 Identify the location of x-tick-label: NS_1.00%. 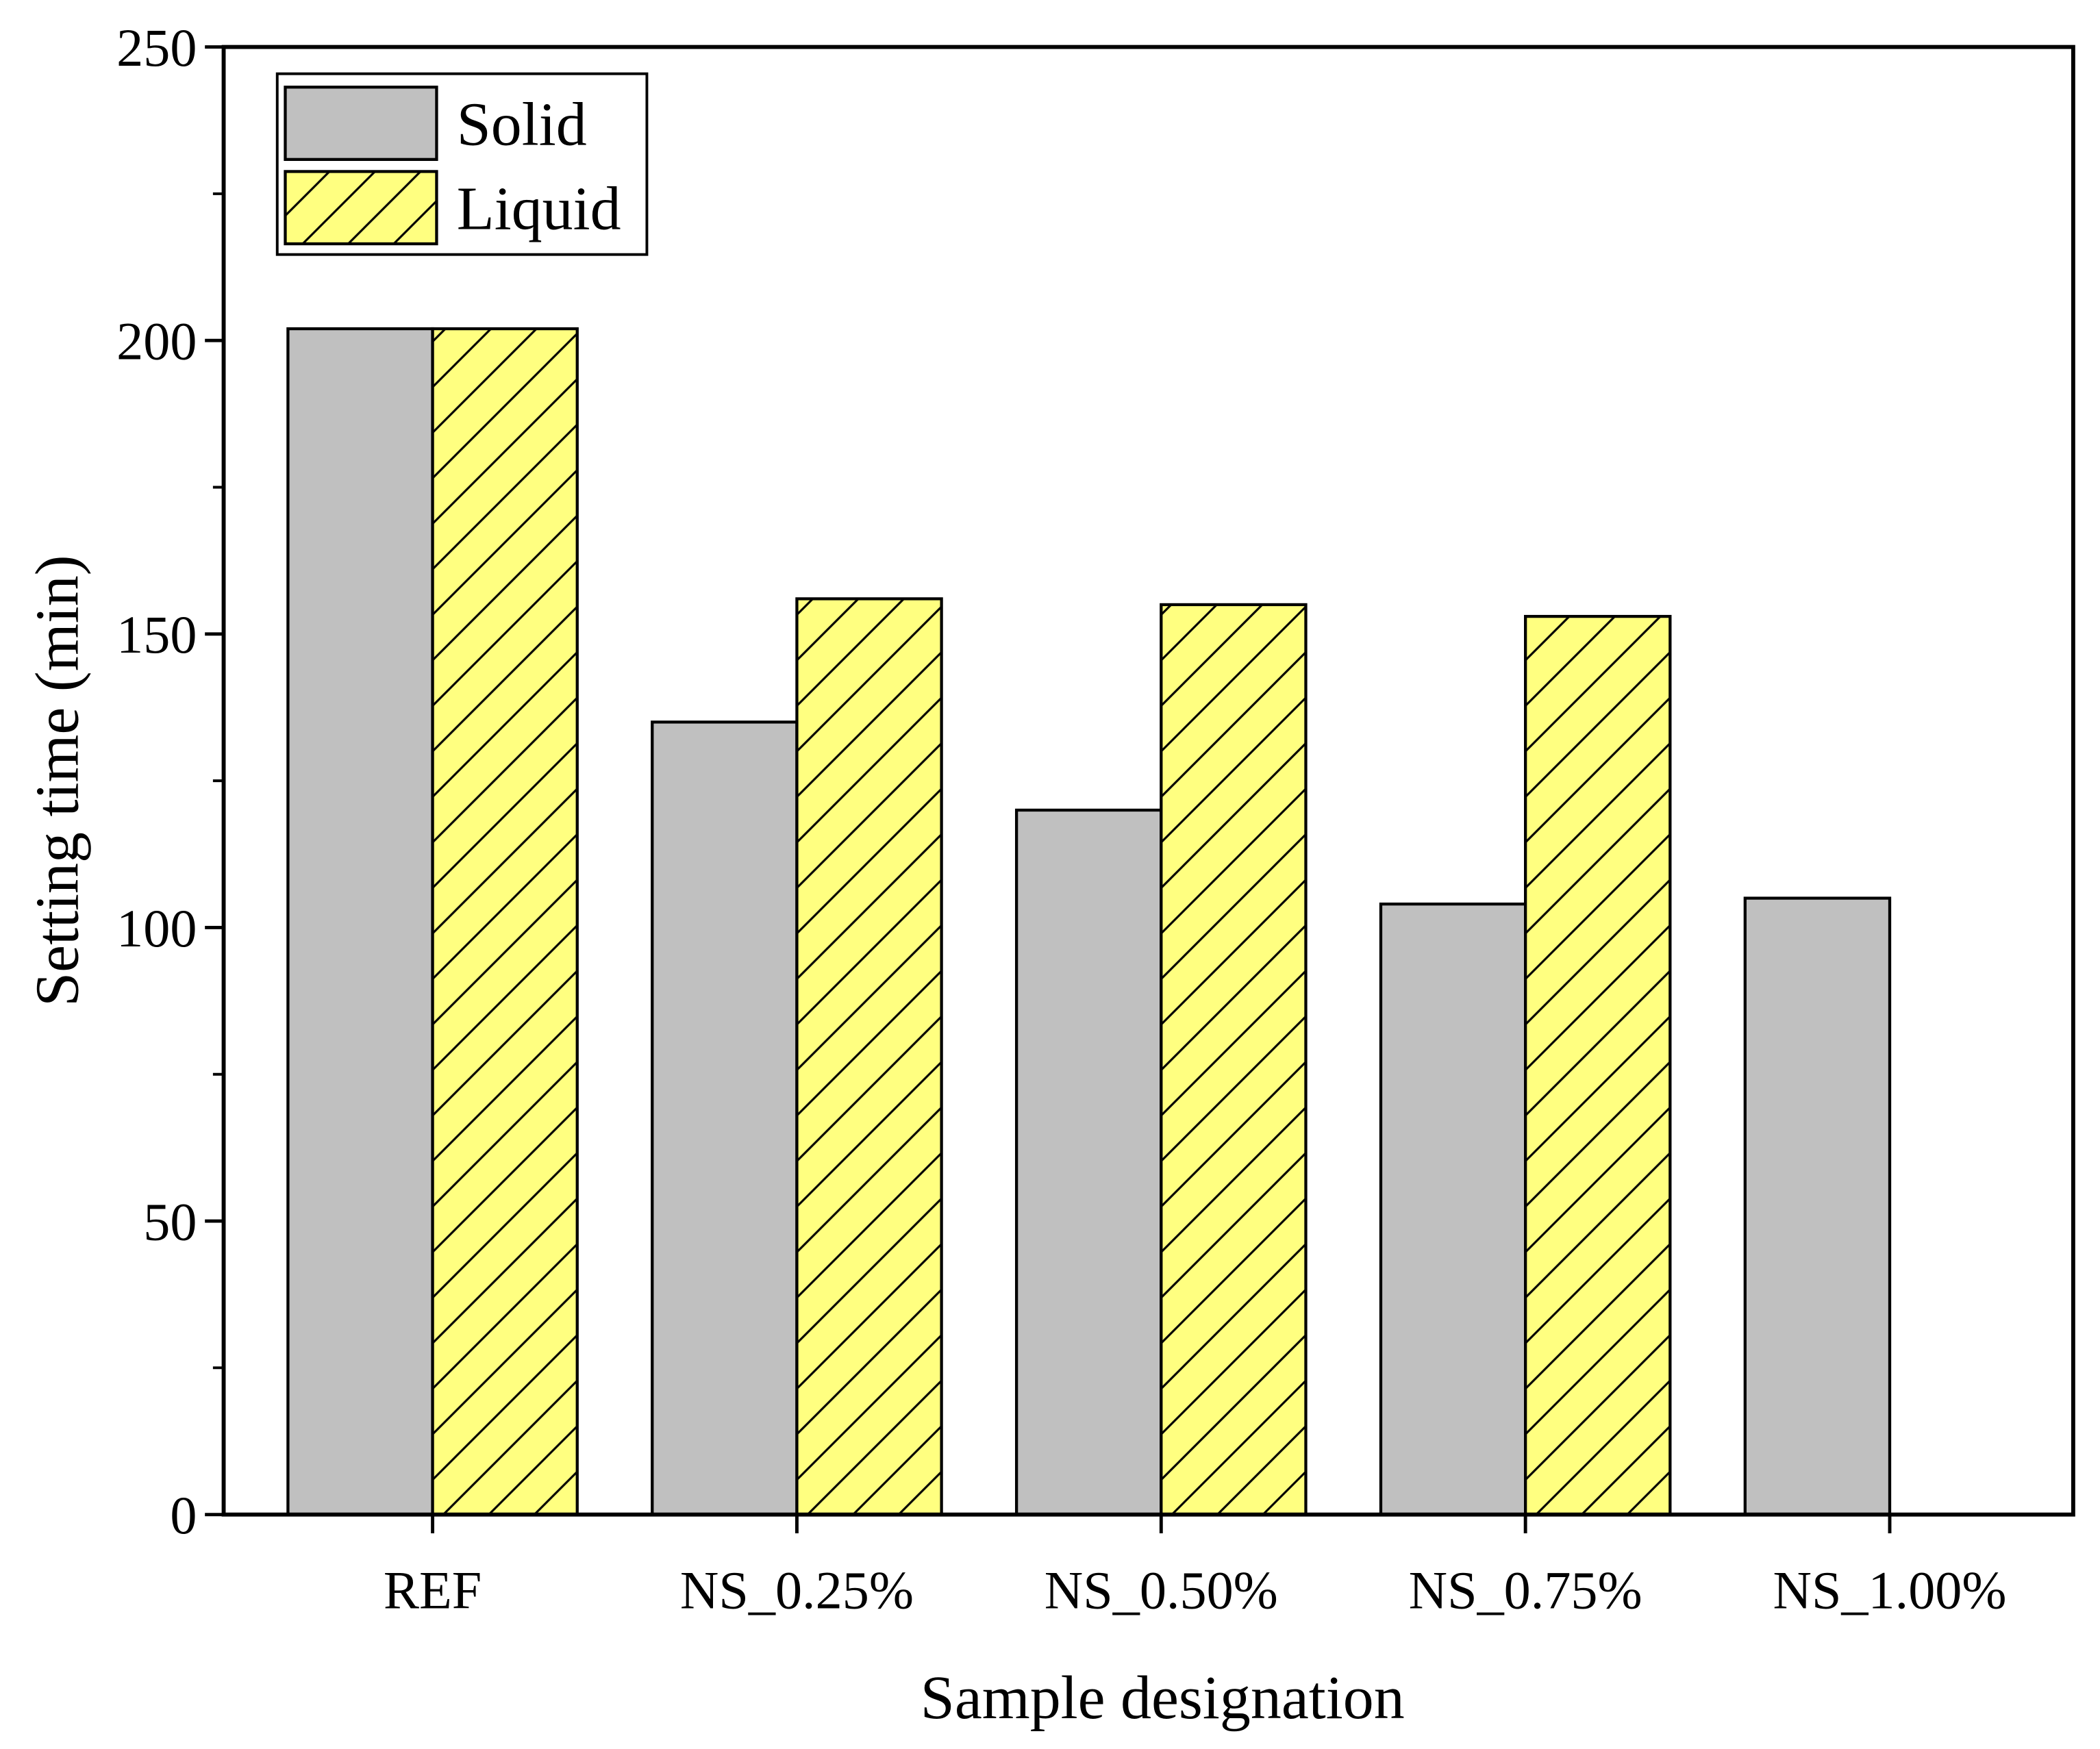
(1889, 1590).